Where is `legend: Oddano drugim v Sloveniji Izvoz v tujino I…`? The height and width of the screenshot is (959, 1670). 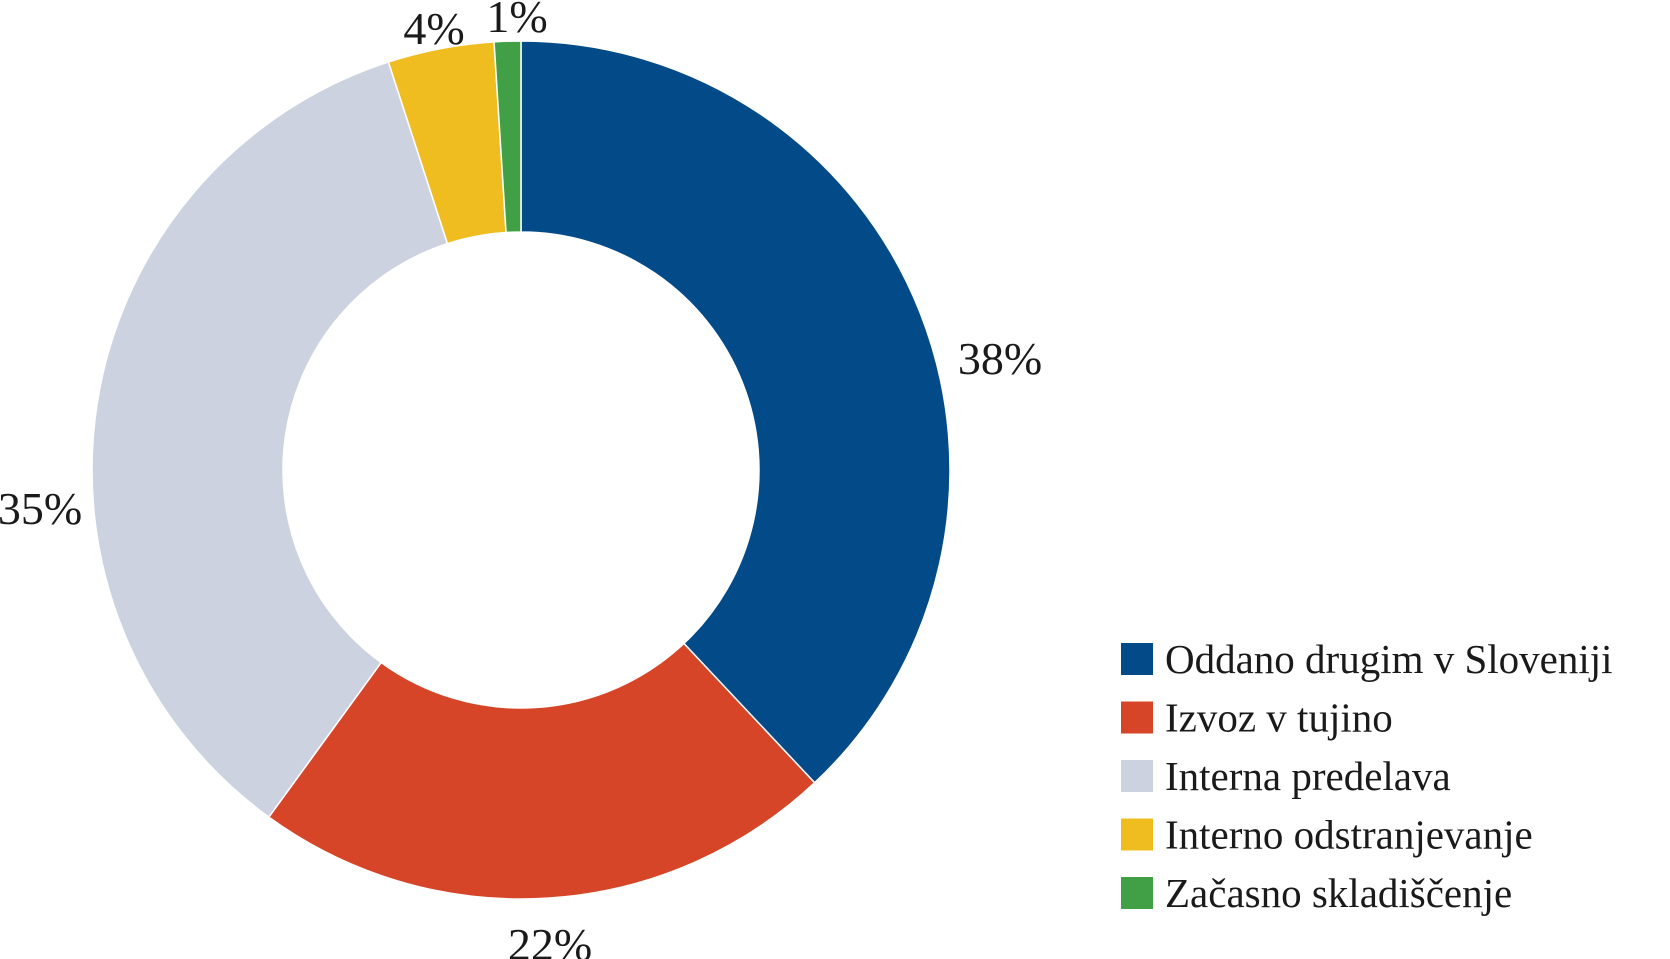 legend: Oddano drugim v Sloveniji Izvoz v tujino I… is located at coordinates (1367, 776).